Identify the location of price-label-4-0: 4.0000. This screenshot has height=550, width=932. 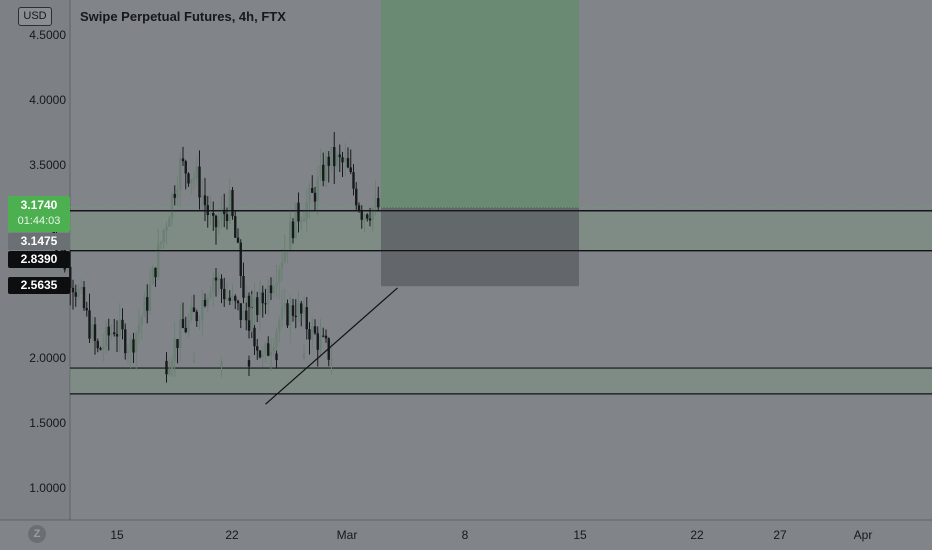
(47, 100).